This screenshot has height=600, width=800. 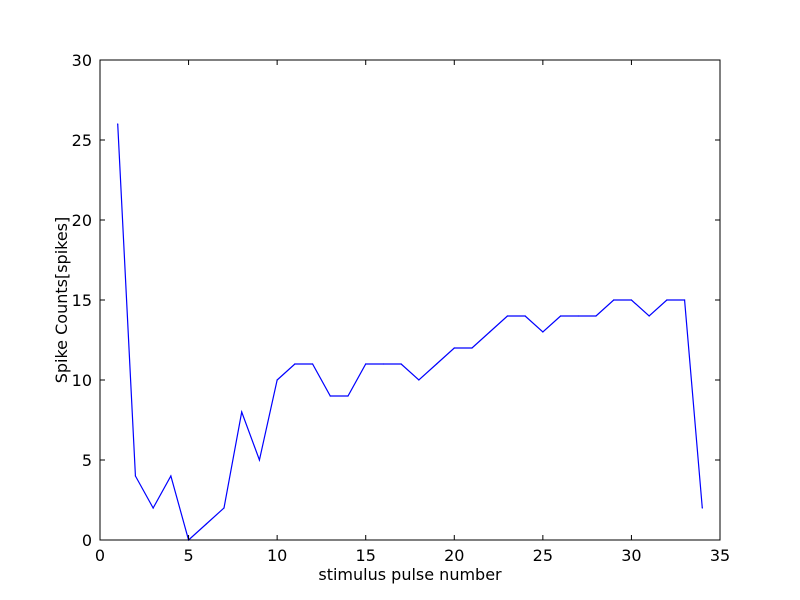 I want to click on x-tick-label: 0, so click(x=100, y=555).